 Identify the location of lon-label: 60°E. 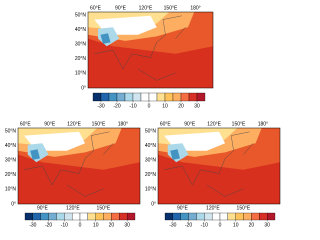
(166, 124).